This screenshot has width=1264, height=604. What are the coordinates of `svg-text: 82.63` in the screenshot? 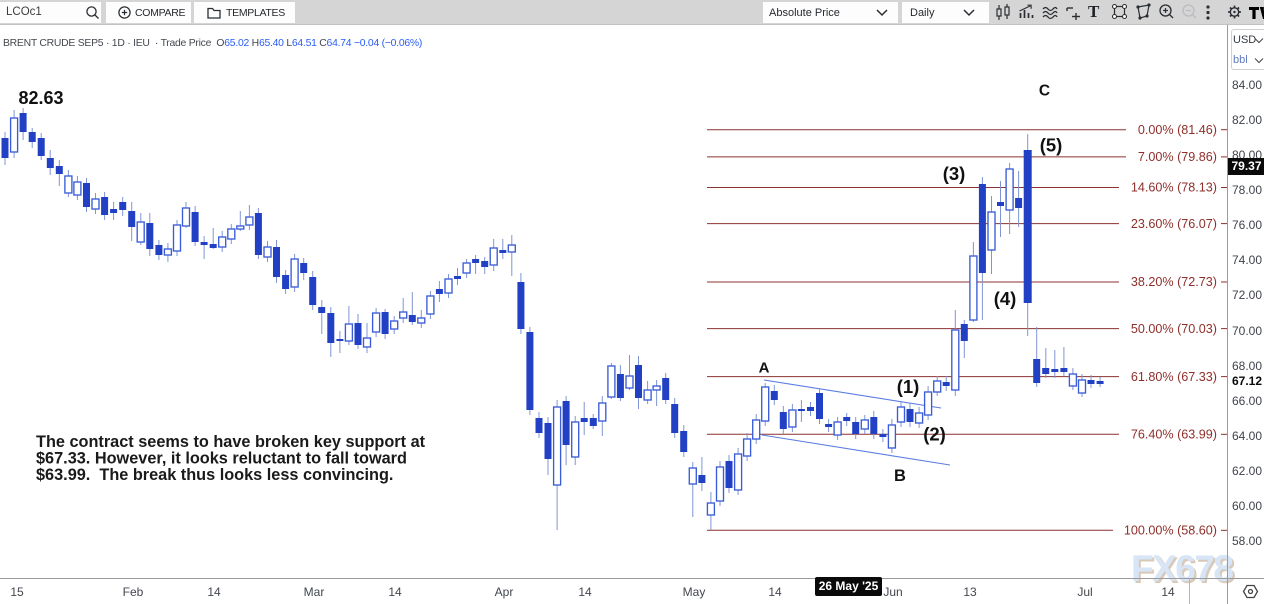 It's located at (41, 98).